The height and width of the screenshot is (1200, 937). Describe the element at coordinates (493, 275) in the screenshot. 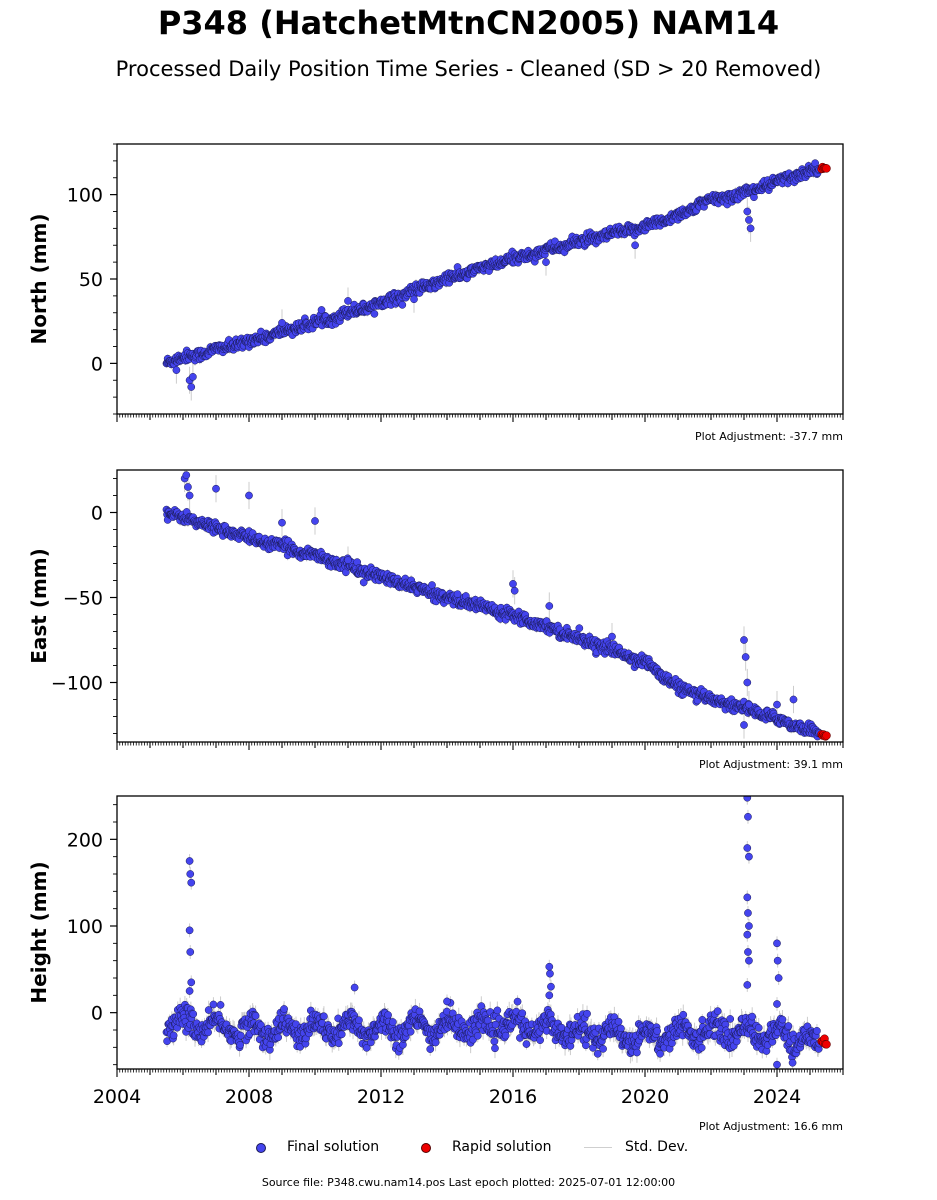

I see `final-points` at that location.